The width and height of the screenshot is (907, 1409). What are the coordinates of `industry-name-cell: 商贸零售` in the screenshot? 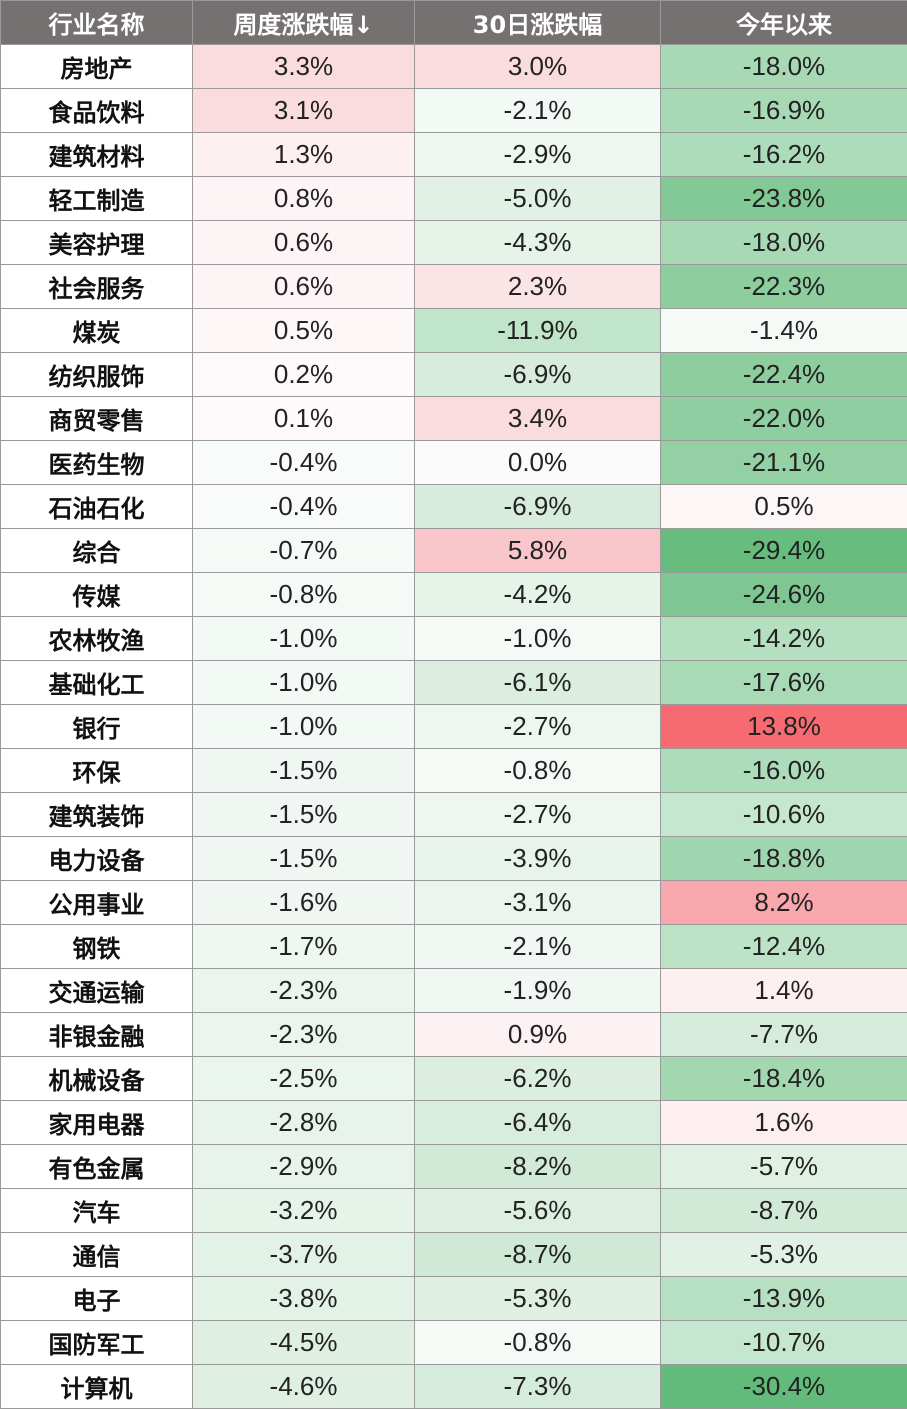 It's located at (96, 418).